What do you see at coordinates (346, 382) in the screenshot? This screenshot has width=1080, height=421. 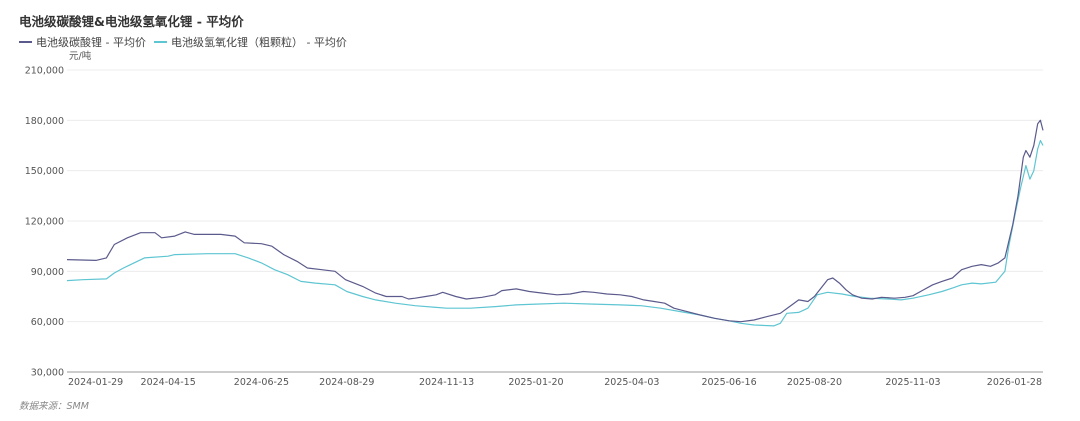 I see `x-tick-label: 2024-08-29` at bounding box center [346, 382].